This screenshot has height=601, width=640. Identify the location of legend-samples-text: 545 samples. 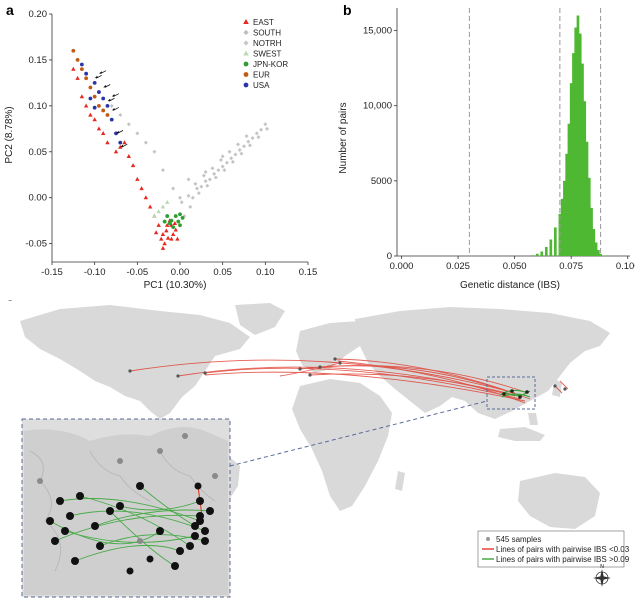
(518, 539).